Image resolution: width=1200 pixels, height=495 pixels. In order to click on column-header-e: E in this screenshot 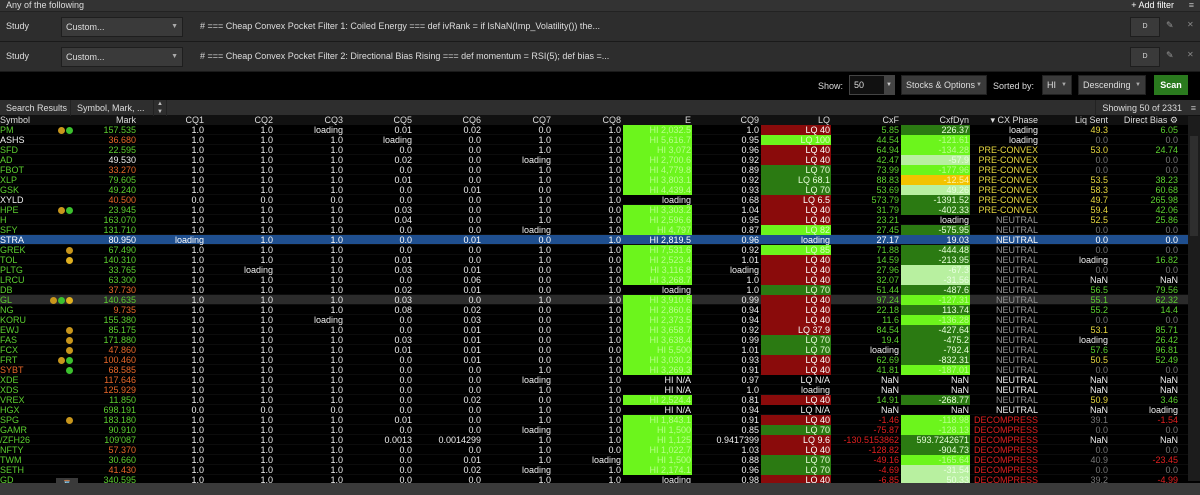, I will do `click(687, 120)`.